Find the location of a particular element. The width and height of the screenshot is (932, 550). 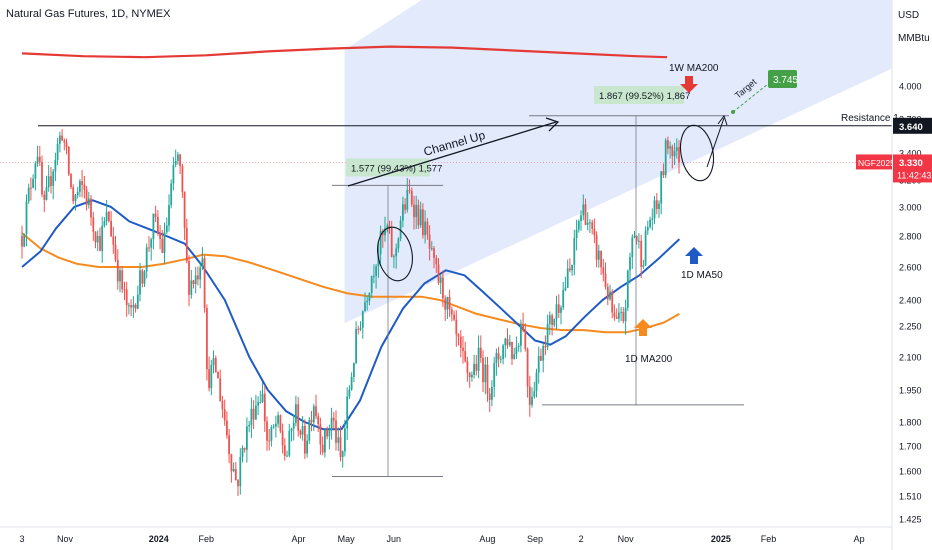

price-tick-label: 2.100 is located at coordinates (910, 358).